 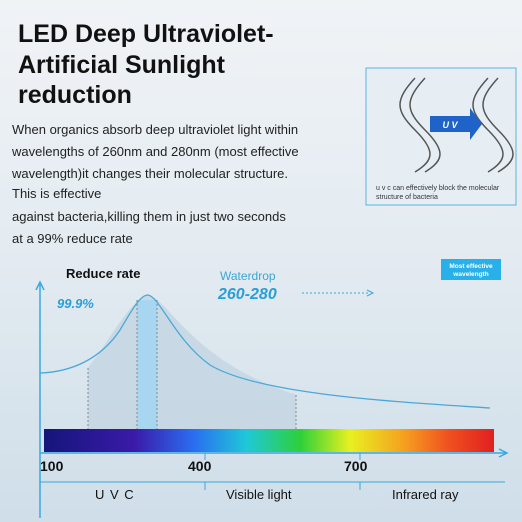 What do you see at coordinates (122, 65) in the screenshot?
I see `title: Artificial Sunlight` at bounding box center [122, 65].